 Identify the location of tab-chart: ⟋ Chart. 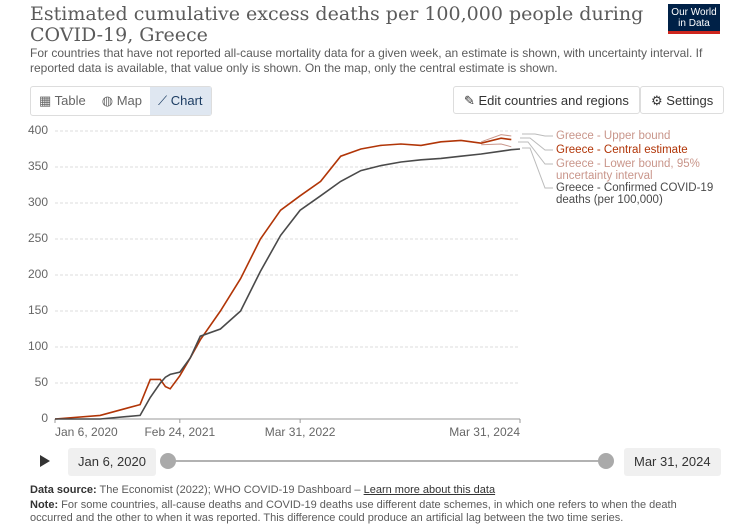
(180, 101).